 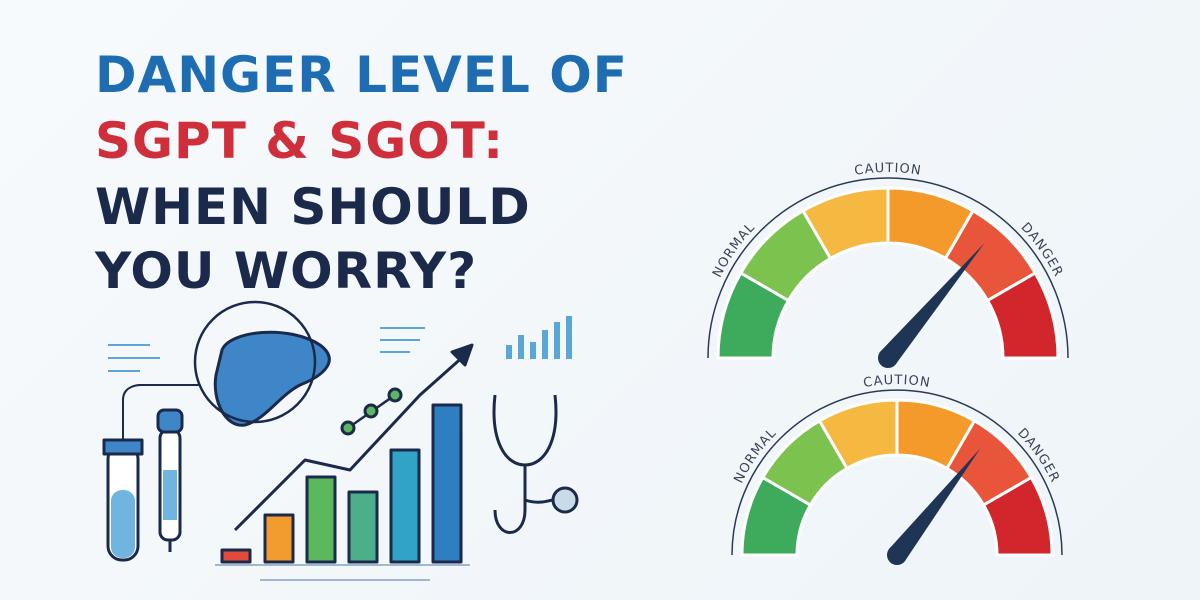 What do you see at coordinates (361, 75) in the screenshot?
I see `title-line: DANGER LEVEL OF` at bounding box center [361, 75].